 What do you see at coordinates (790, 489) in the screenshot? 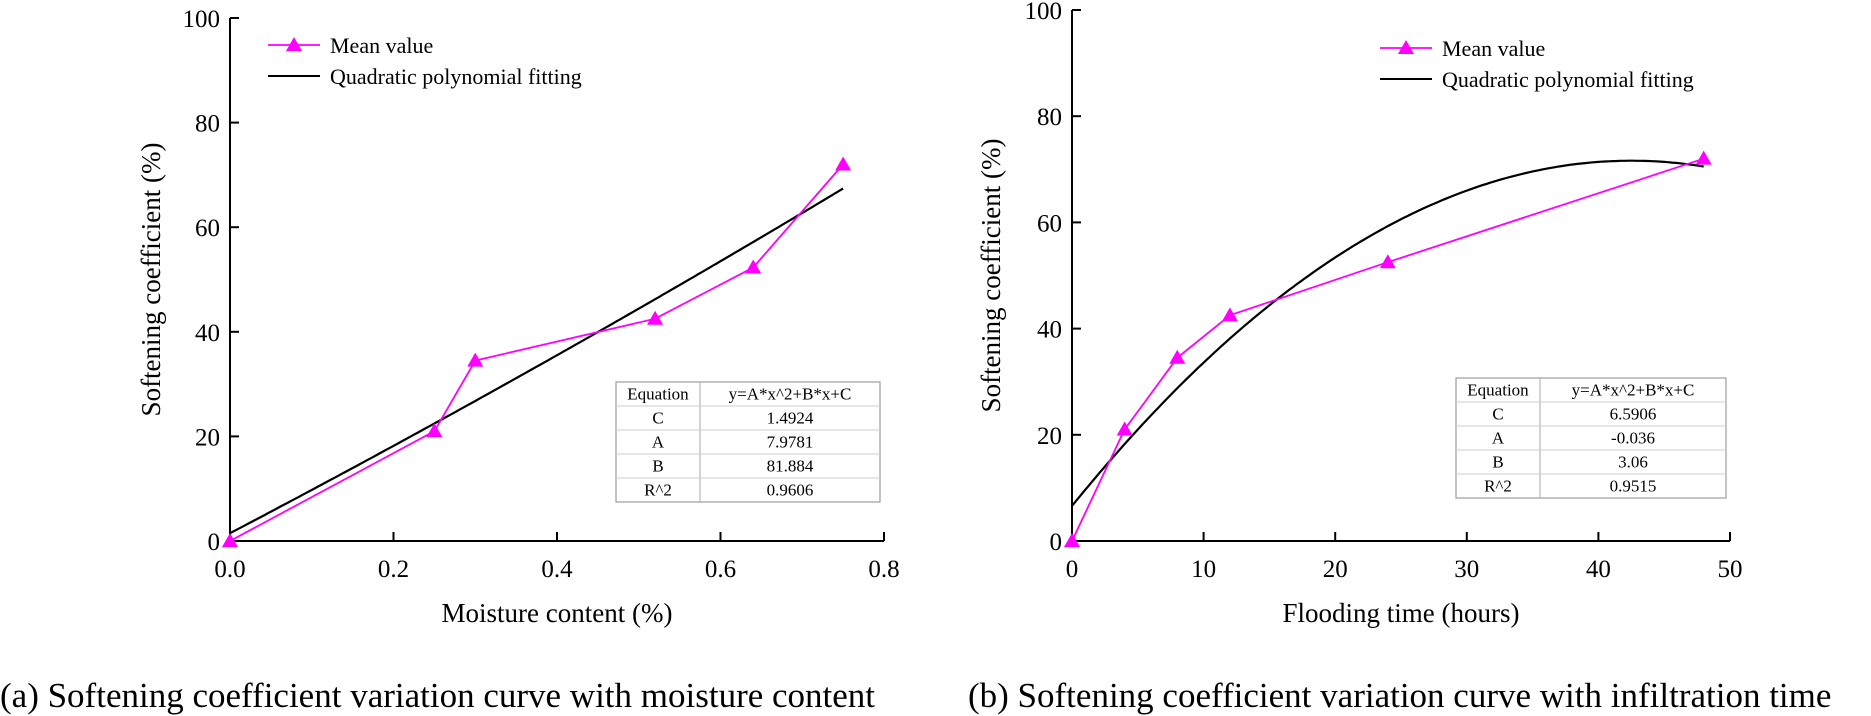
I see `fit-table-value-cell: 0.9606` at bounding box center [790, 489].